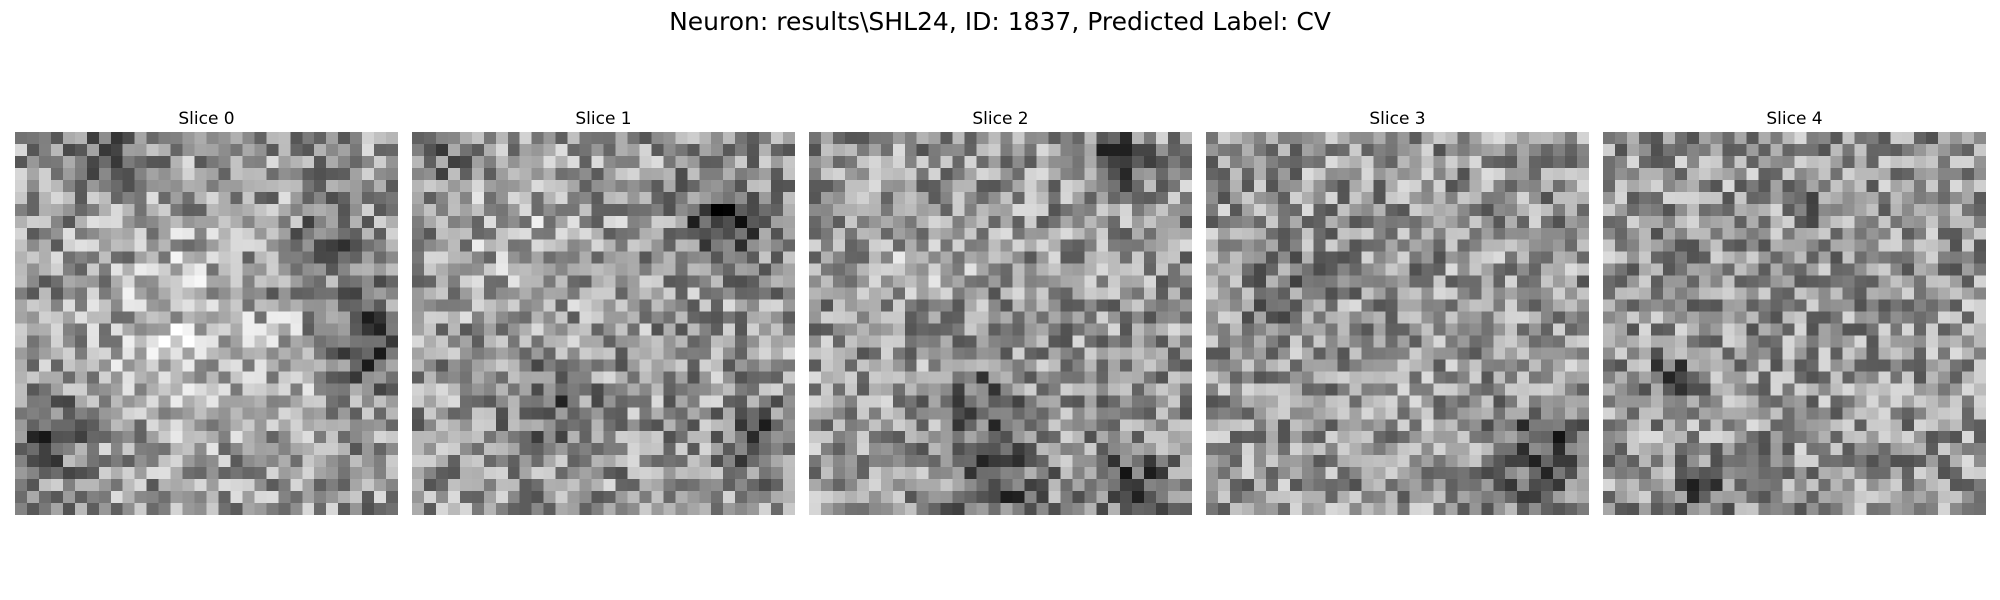 The image size is (2000, 600). I want to click on slice-title: Slice 2, so click(1000, 119).